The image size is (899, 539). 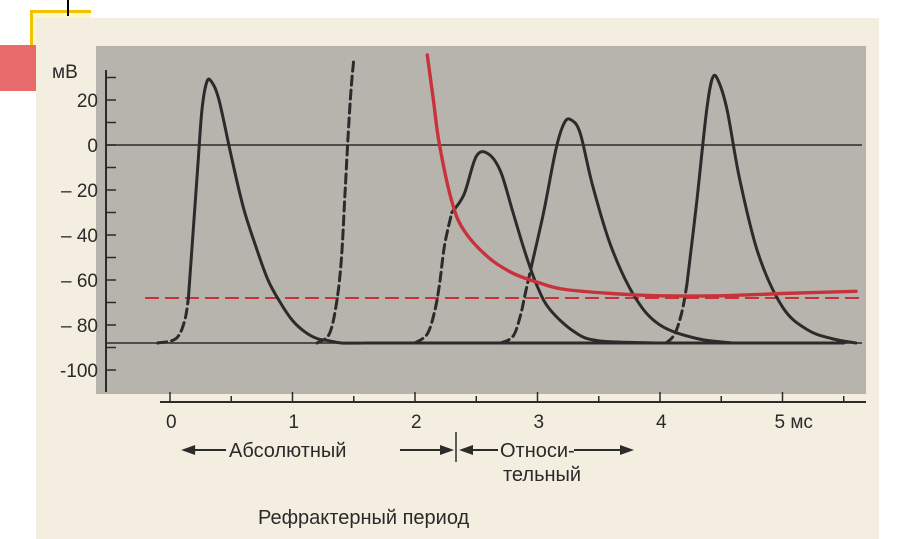 What do you see at coordinates (79, 281) in the screenshot?
I see `y-tick-label: – 60` at bounding box center [79, 281].